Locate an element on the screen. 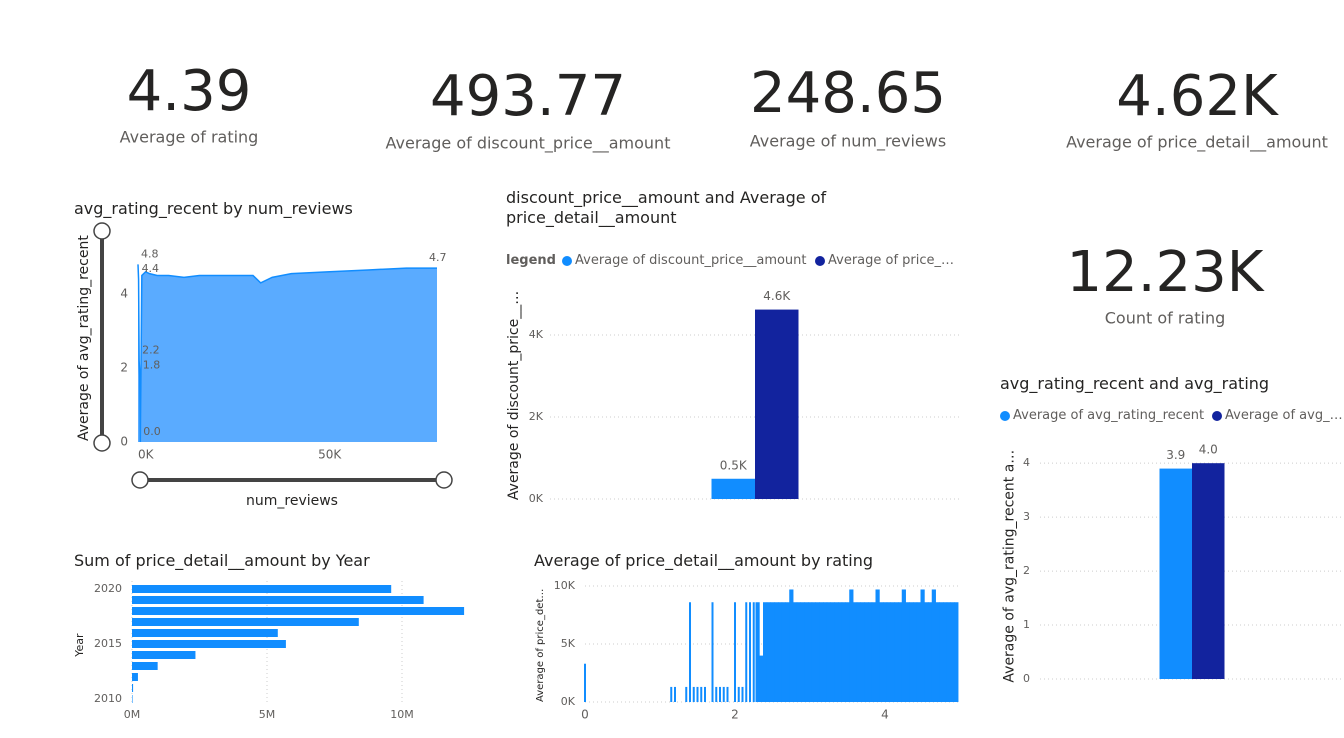 This screenshot has width=1344, height=738. y-tick-label: 3 is located at coordinates (1026, 516).